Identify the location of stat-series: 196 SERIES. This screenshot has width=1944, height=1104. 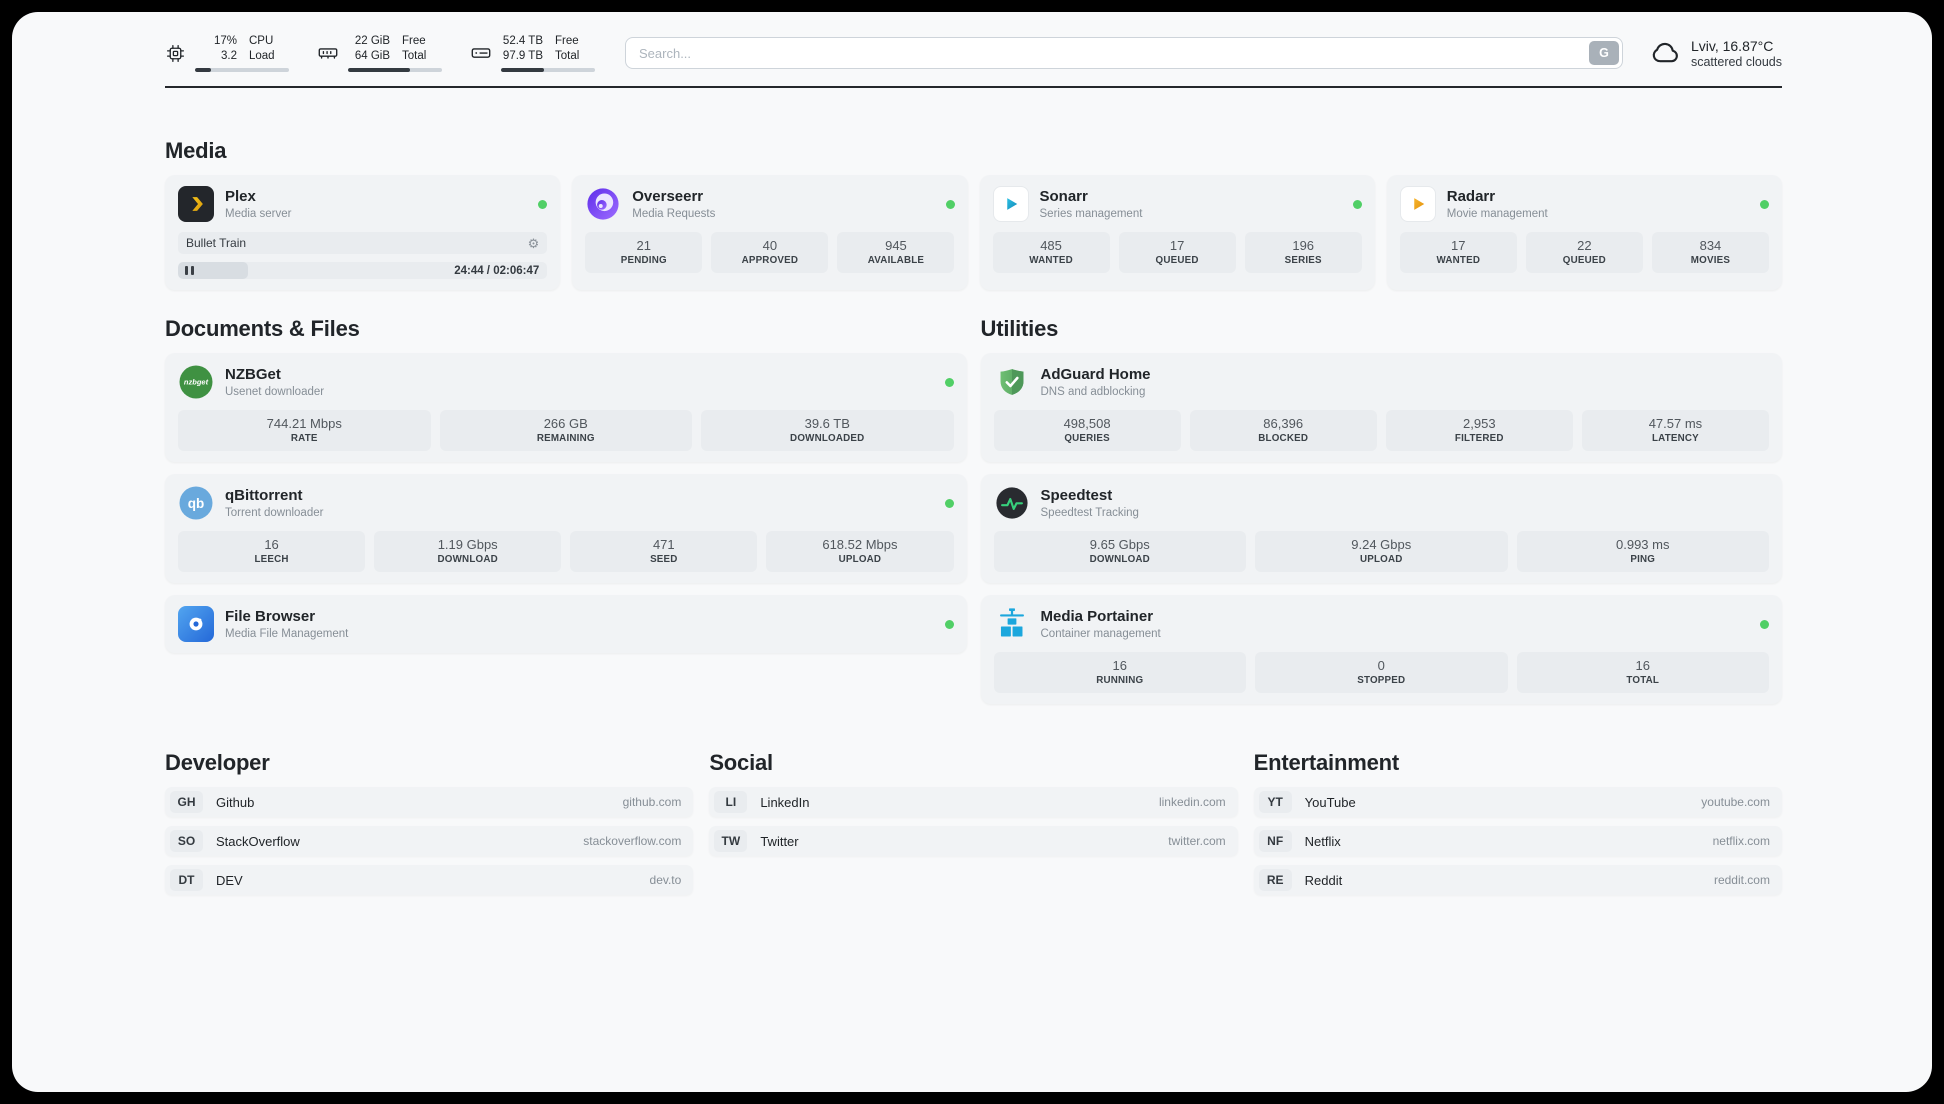
(1303, 253).